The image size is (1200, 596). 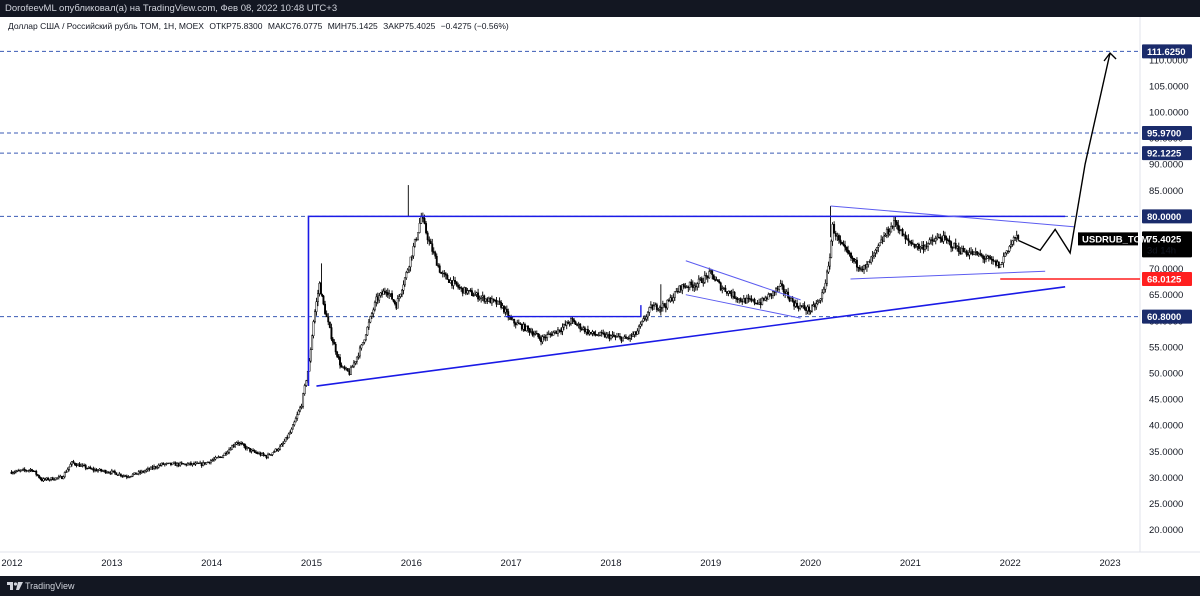 I want to click on y-tick-label: 65.0000, so click(x=1166, y=295).